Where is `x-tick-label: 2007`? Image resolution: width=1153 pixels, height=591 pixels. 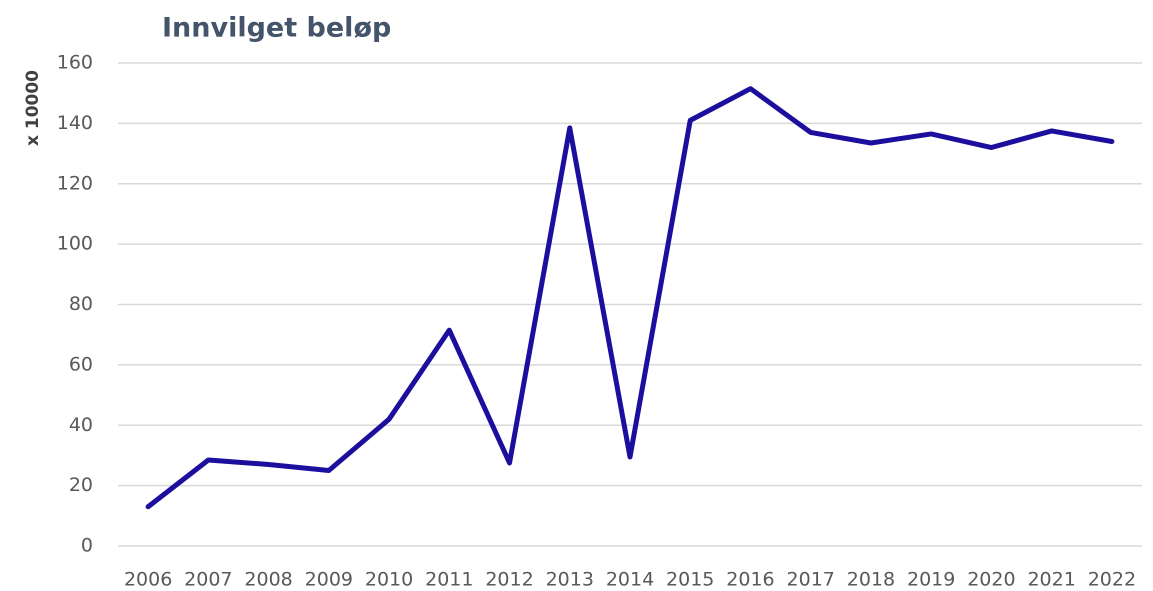 x-tick-label: 2007 is located at coordinates (208, 580).